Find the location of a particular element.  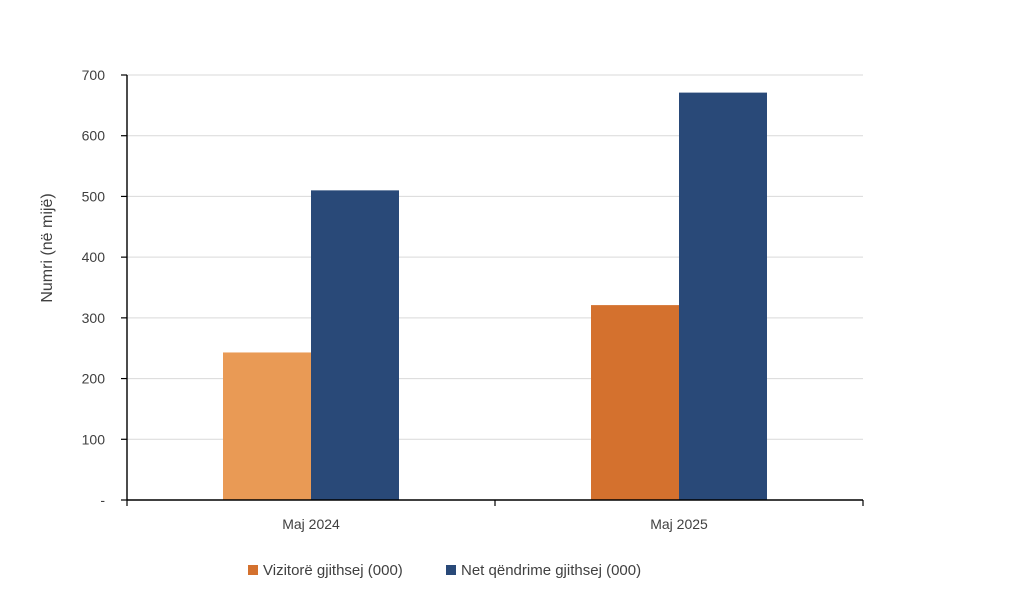

y-tick-label: - is located at coordinates (102, 500).